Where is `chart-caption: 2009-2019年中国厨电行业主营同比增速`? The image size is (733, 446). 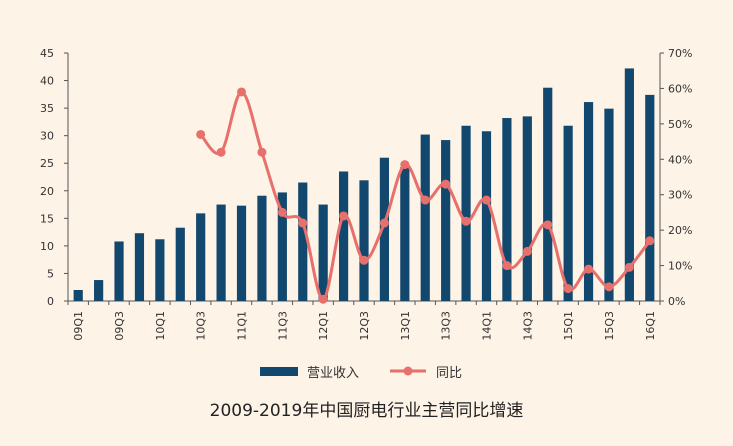
chart-caption: 2009-2019年中国厨电行业主营同比增速 is located at coordinates (366, 411).